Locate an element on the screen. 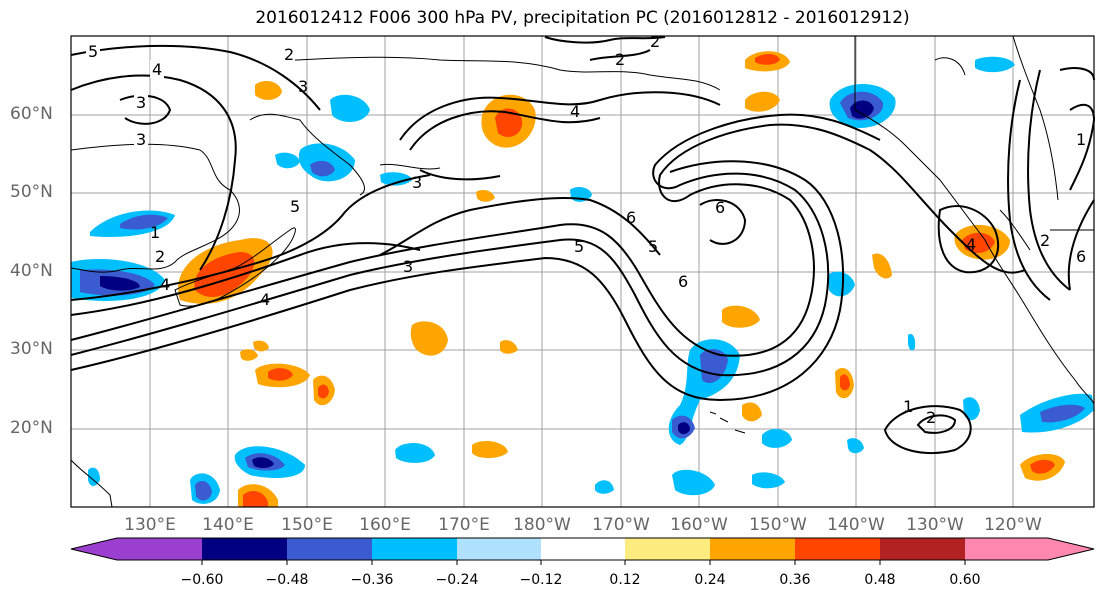 The width and height of the screenshot is (1105, 601). lon-label: 130°W is located at coordinates (935, 525).